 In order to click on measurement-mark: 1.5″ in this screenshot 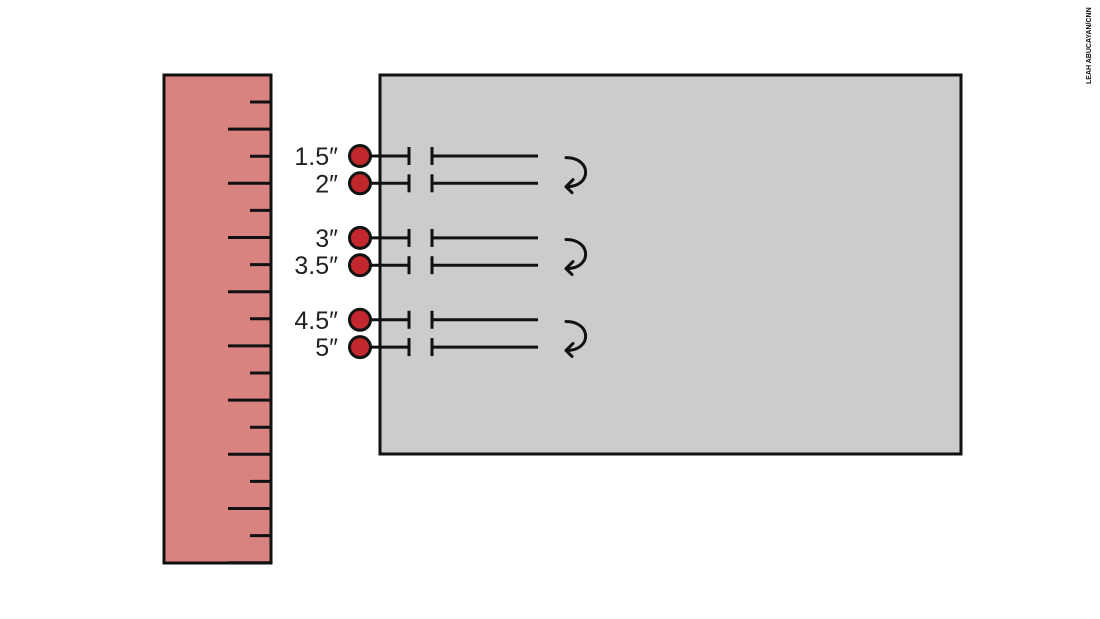, I will do `click(416, 157)`.